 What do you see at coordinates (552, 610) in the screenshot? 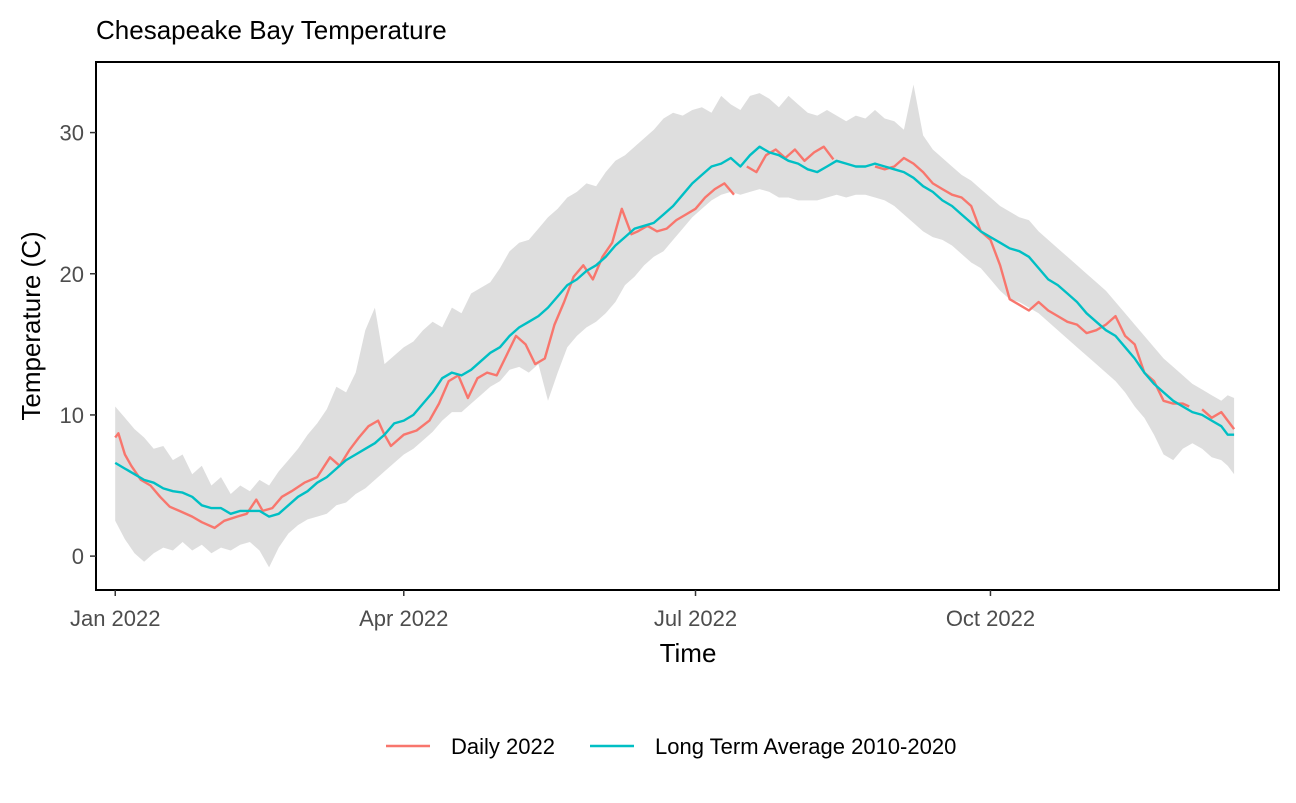
I see `x-axis: Jan 2022 Apr 2022 Jul 2022 Oct 2022` at bounding box center [552, 610].